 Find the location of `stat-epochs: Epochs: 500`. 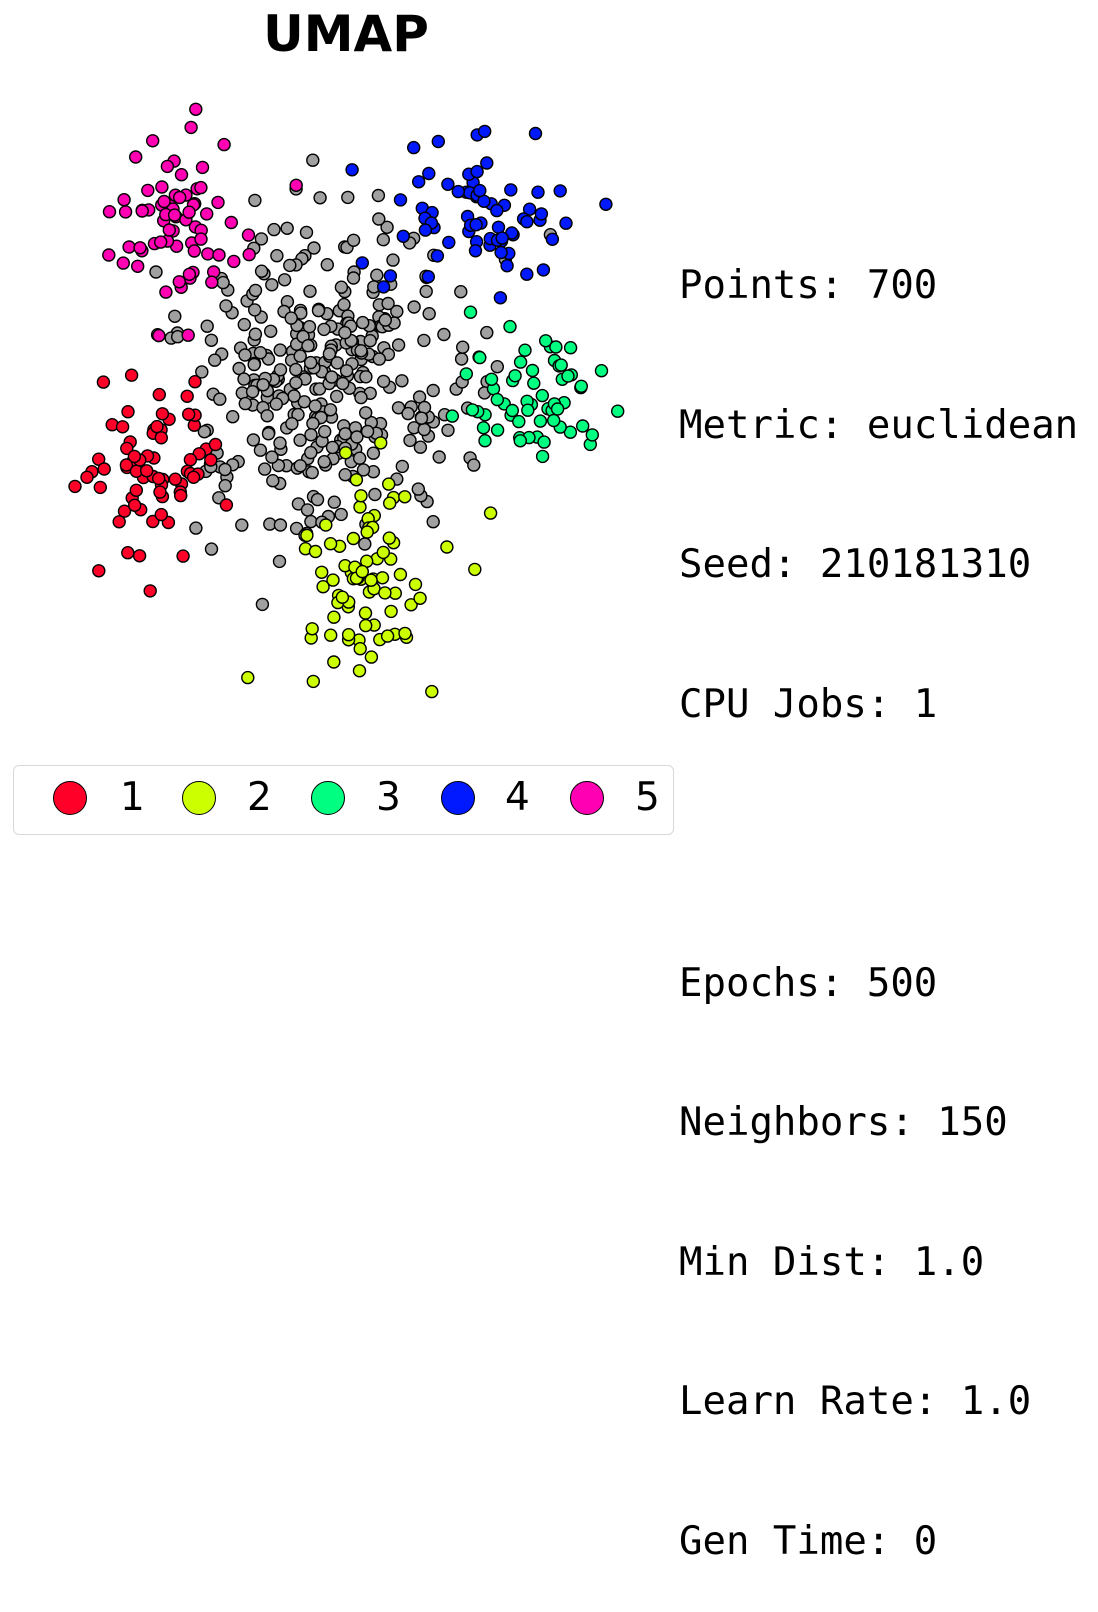

stat-epochs: Epochs: 500 is located at coordinates (808, 983).